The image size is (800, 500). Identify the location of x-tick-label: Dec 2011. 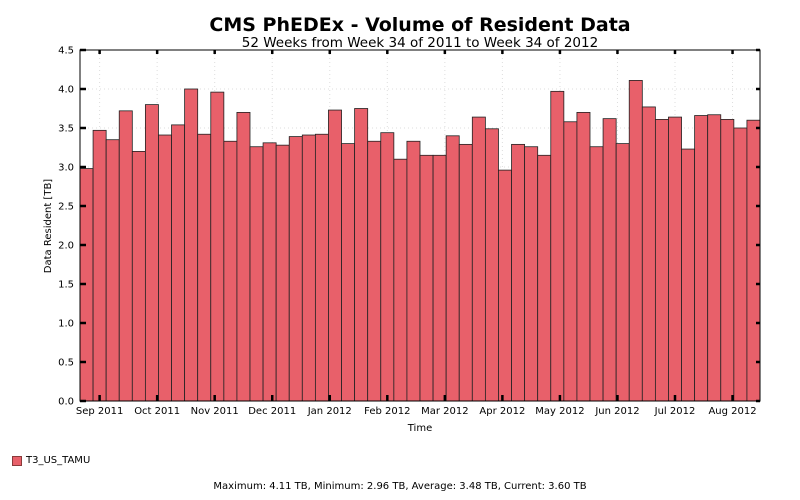
(272, 411).